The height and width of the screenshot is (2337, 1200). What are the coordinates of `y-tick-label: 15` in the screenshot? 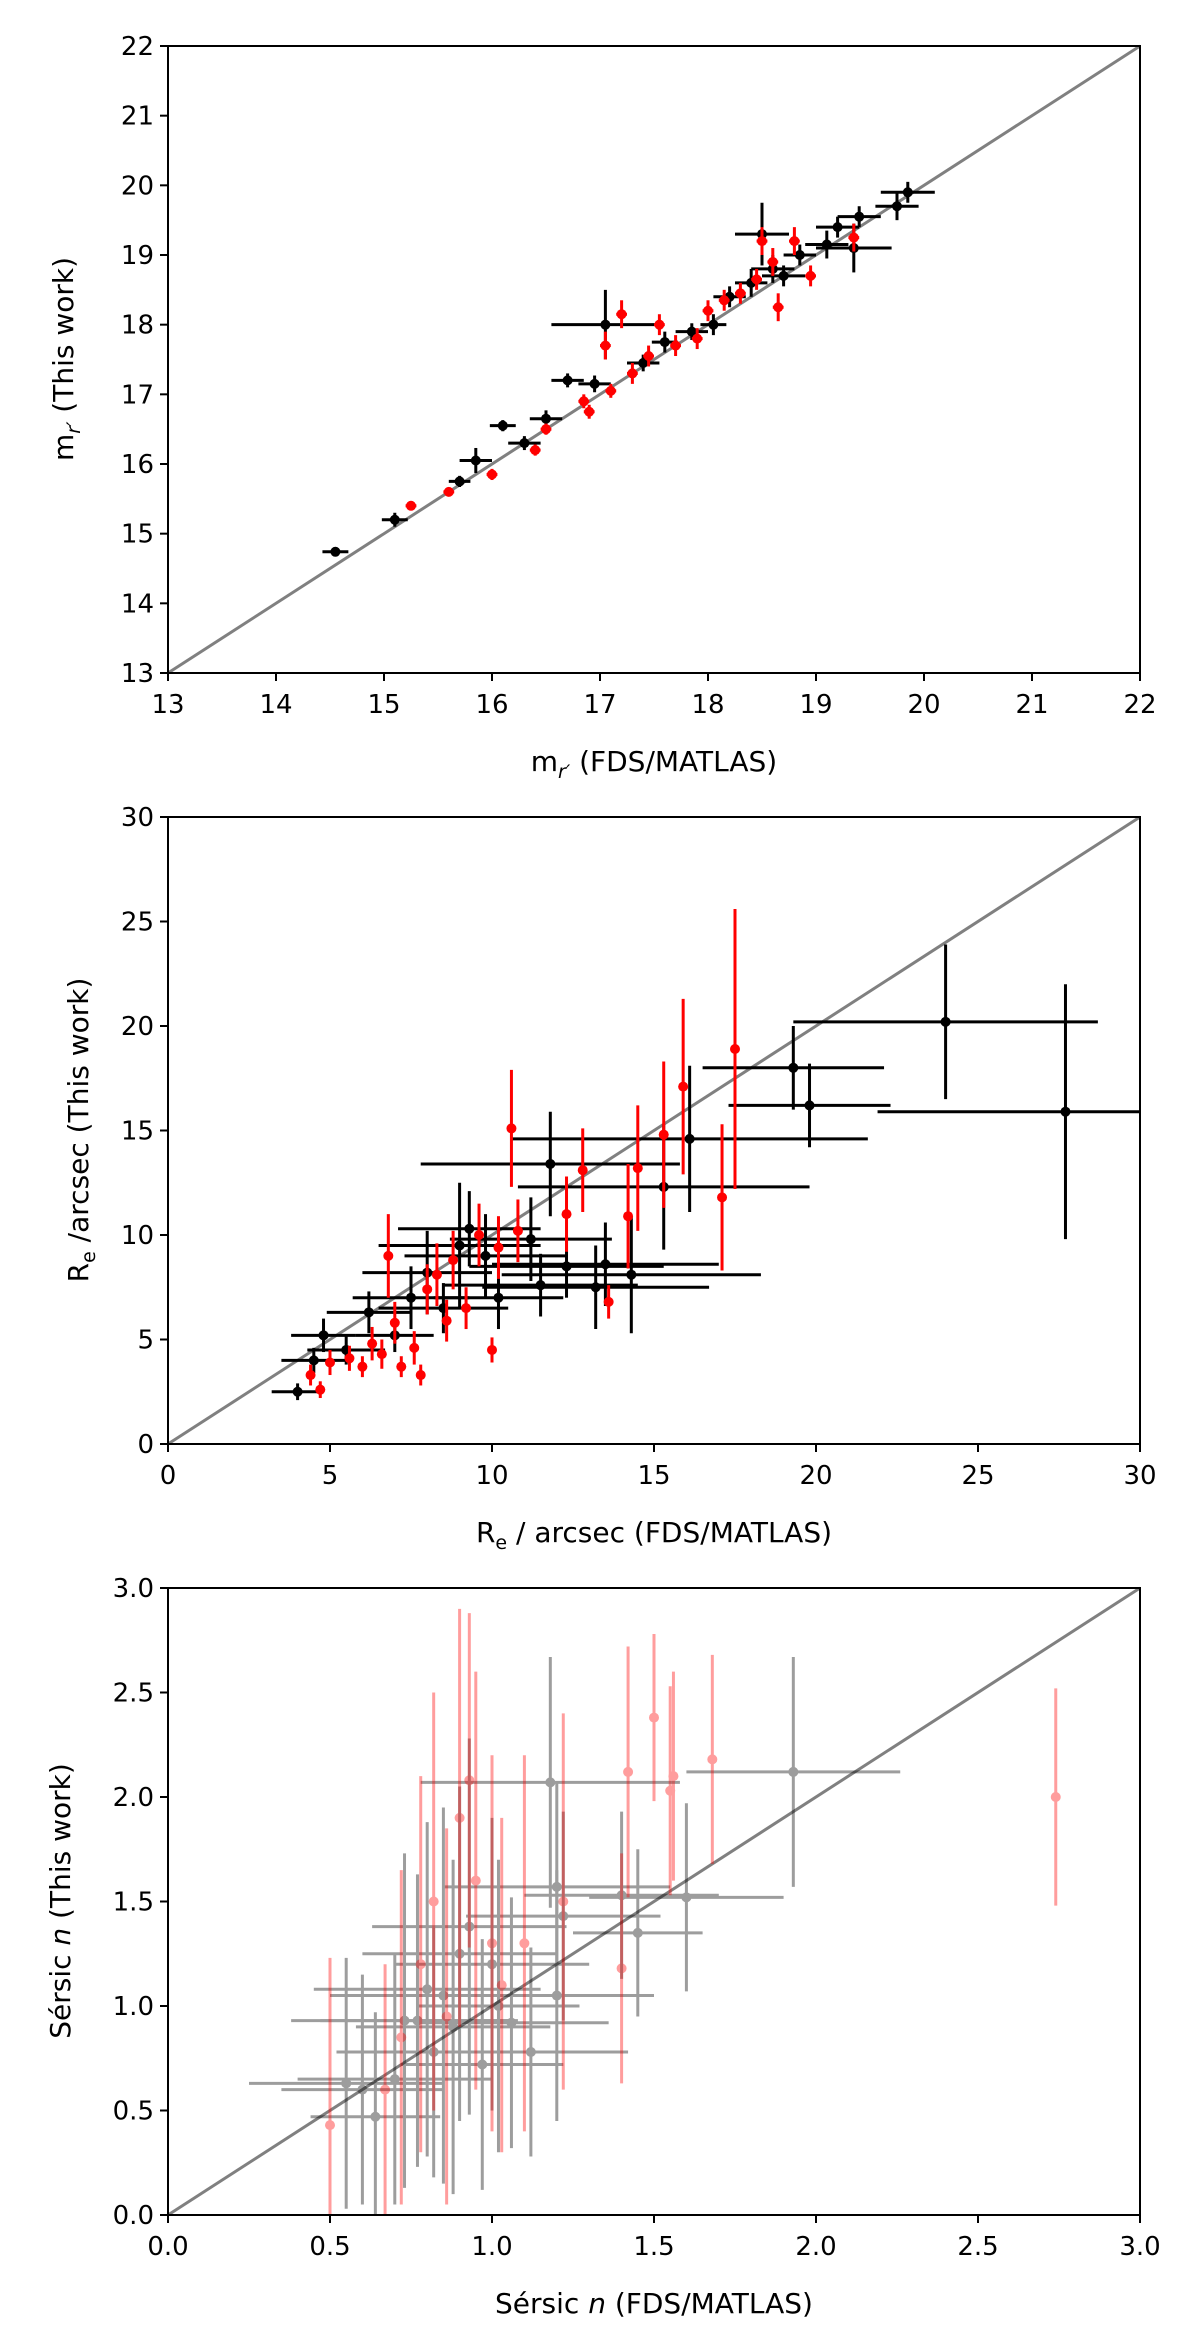 It's located at (137, 535).